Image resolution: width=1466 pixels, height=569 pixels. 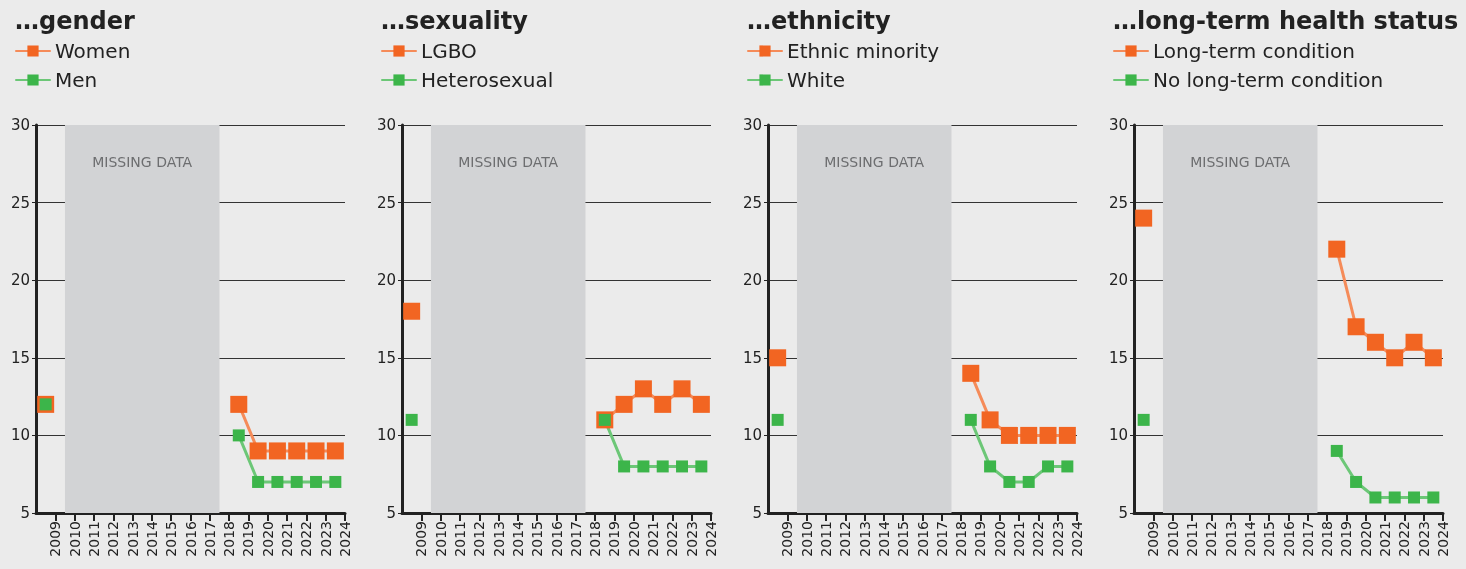 I want to click on x-tick-label: 2017, so click(x=209, y=539).